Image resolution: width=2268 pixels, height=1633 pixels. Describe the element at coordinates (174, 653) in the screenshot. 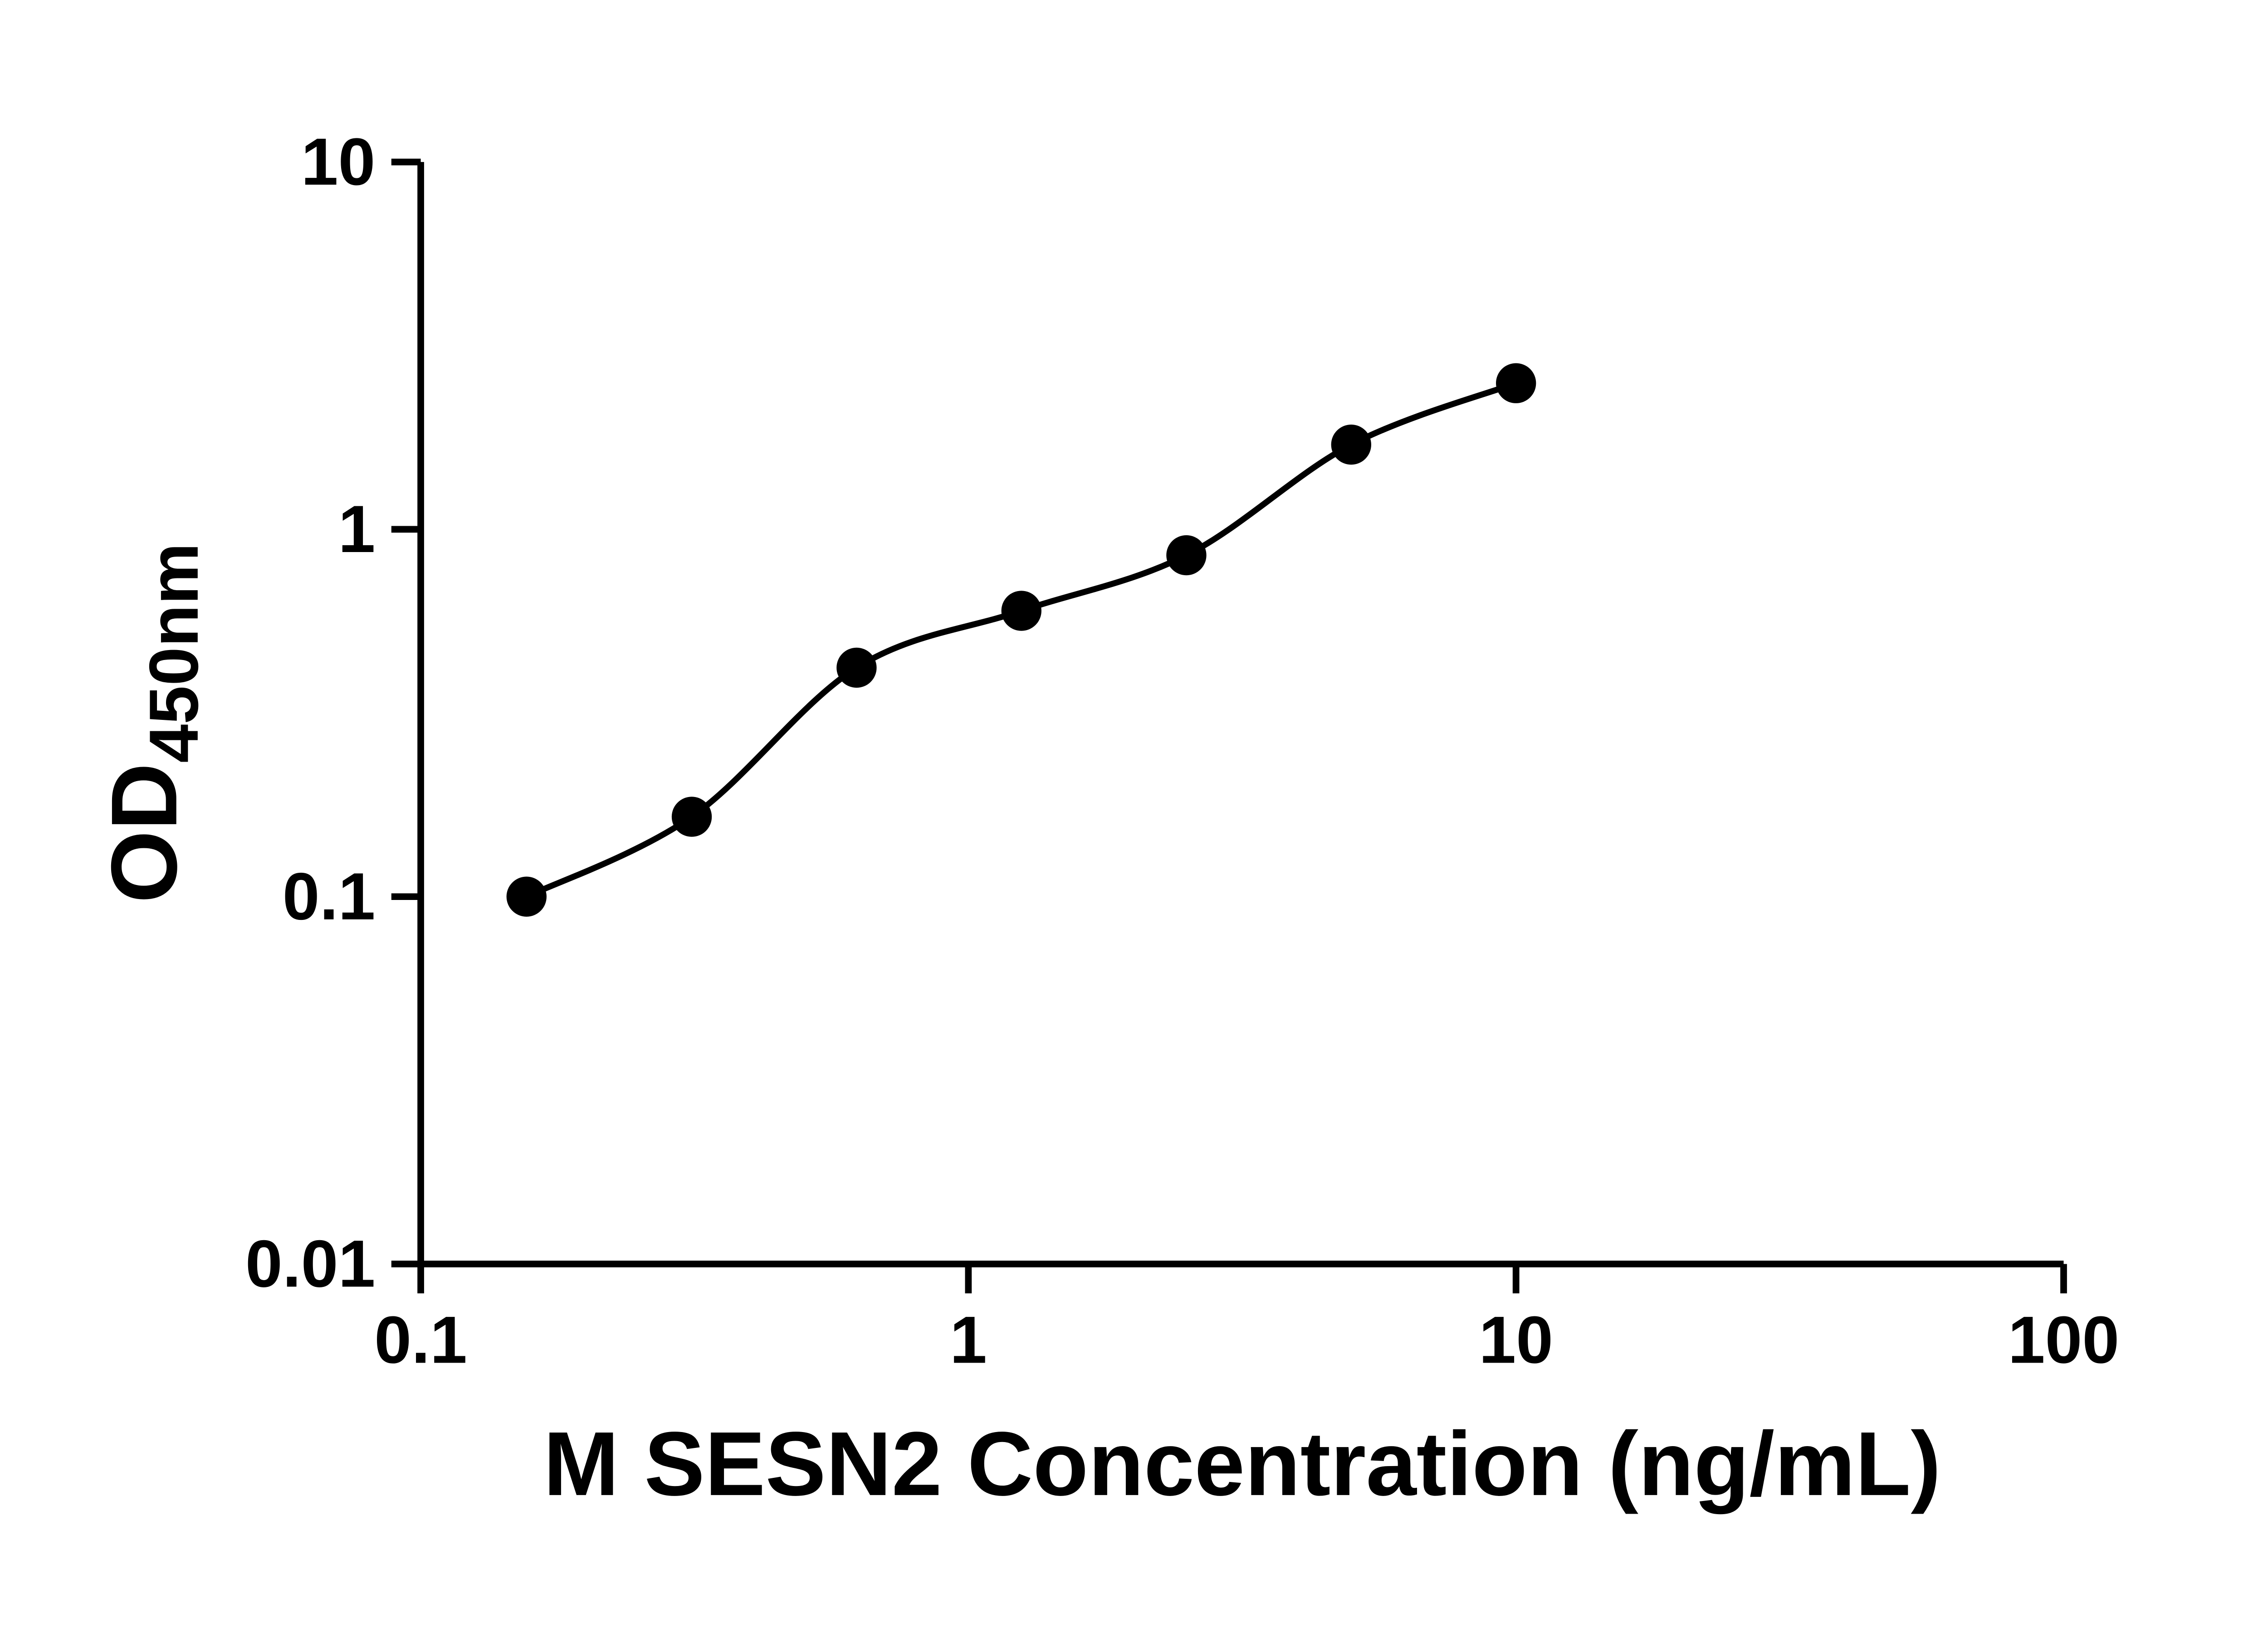

I see `y-axis-title-subscript: 450nm` at that location.